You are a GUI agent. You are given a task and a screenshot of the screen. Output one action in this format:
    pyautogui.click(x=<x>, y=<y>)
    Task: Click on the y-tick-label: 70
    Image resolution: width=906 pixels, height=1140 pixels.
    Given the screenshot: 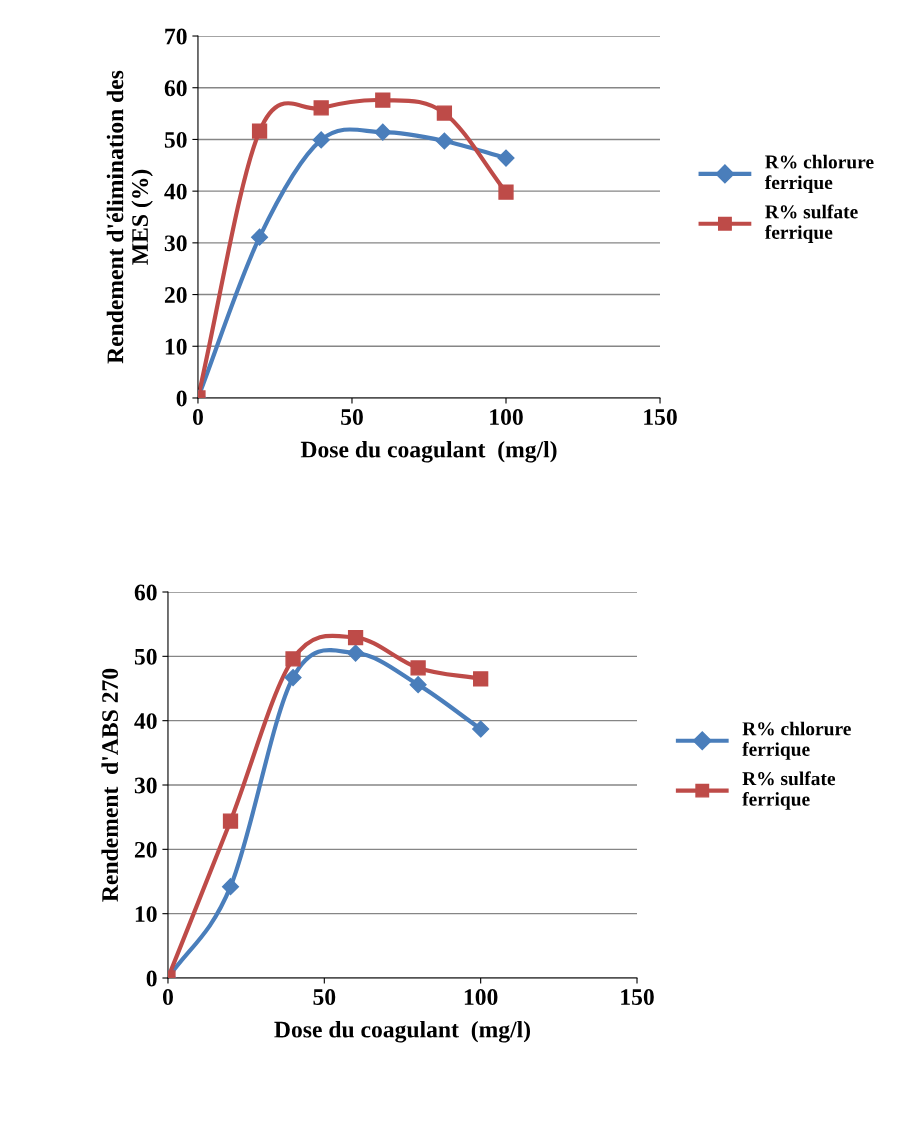 What is the action you would take?
    pyautogui.click(x=176, y=36)
    